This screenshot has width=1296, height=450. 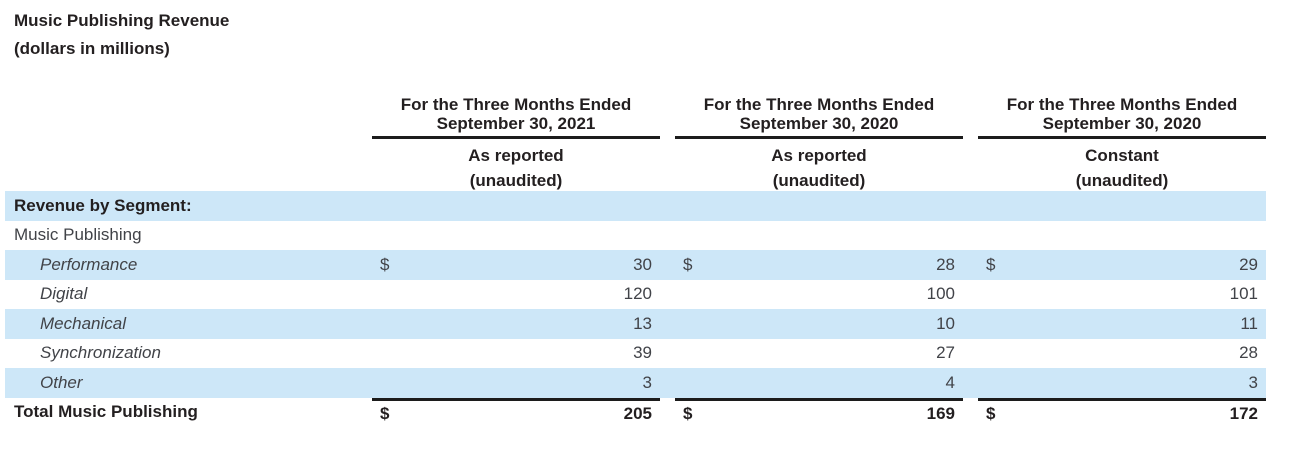 What do you see at coordinates (819, 383) in the screenshot?
I see `value-cell: 4` at bounding box center [819, 383].